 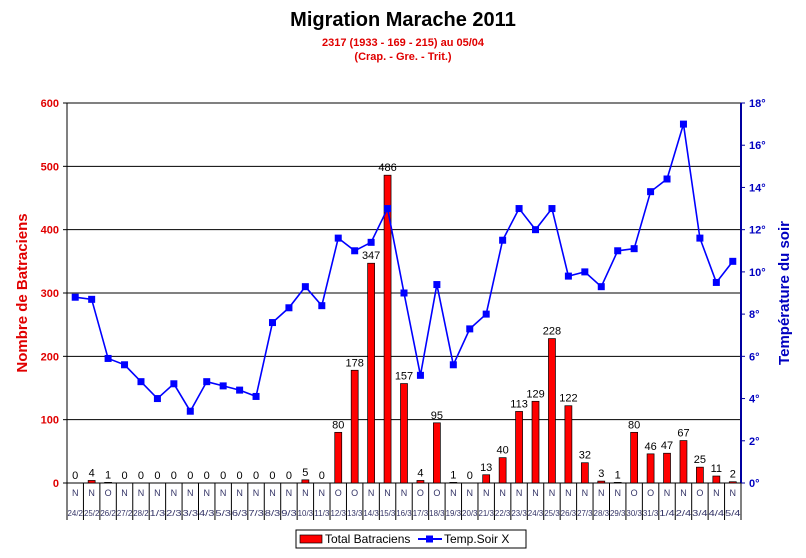 I want to click on x-tick-label: 2/3, so click(x=174, y=513).